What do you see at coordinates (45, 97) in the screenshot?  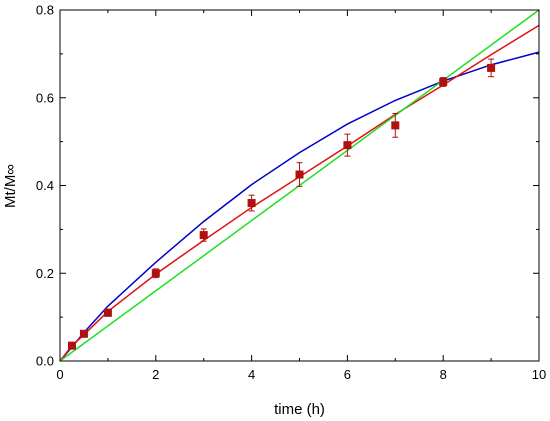 I see `y-tick-label: 0.6` at bounding box center [45, 97].